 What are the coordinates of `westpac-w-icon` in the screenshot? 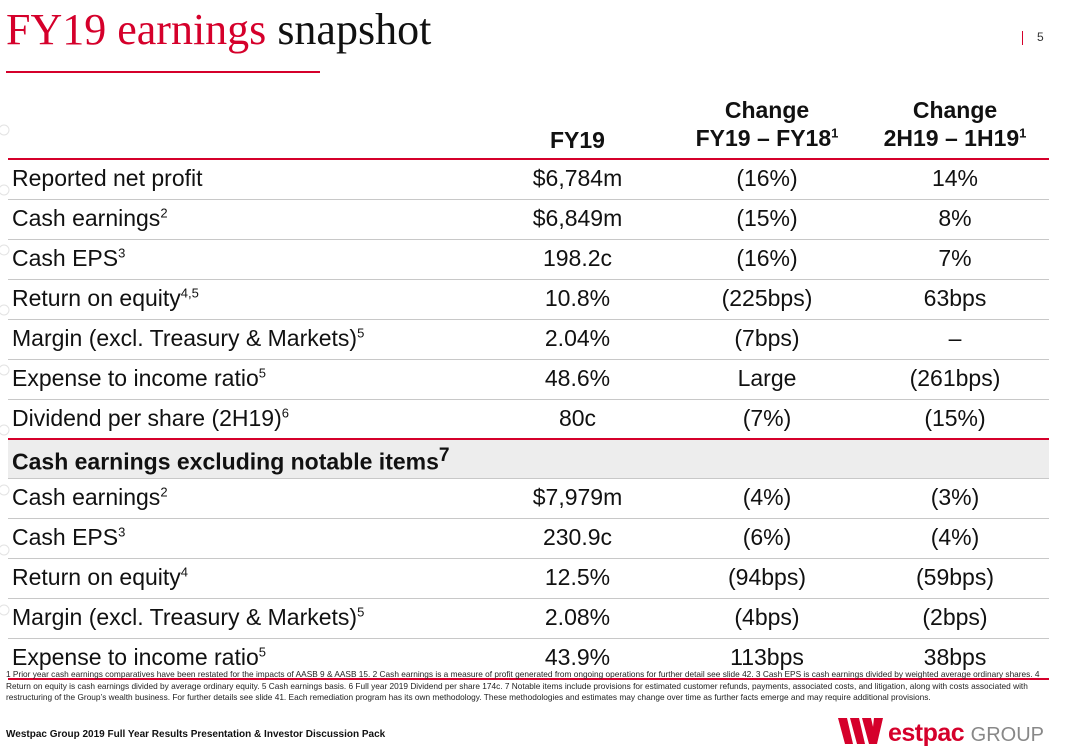 It's located at (860, 731).